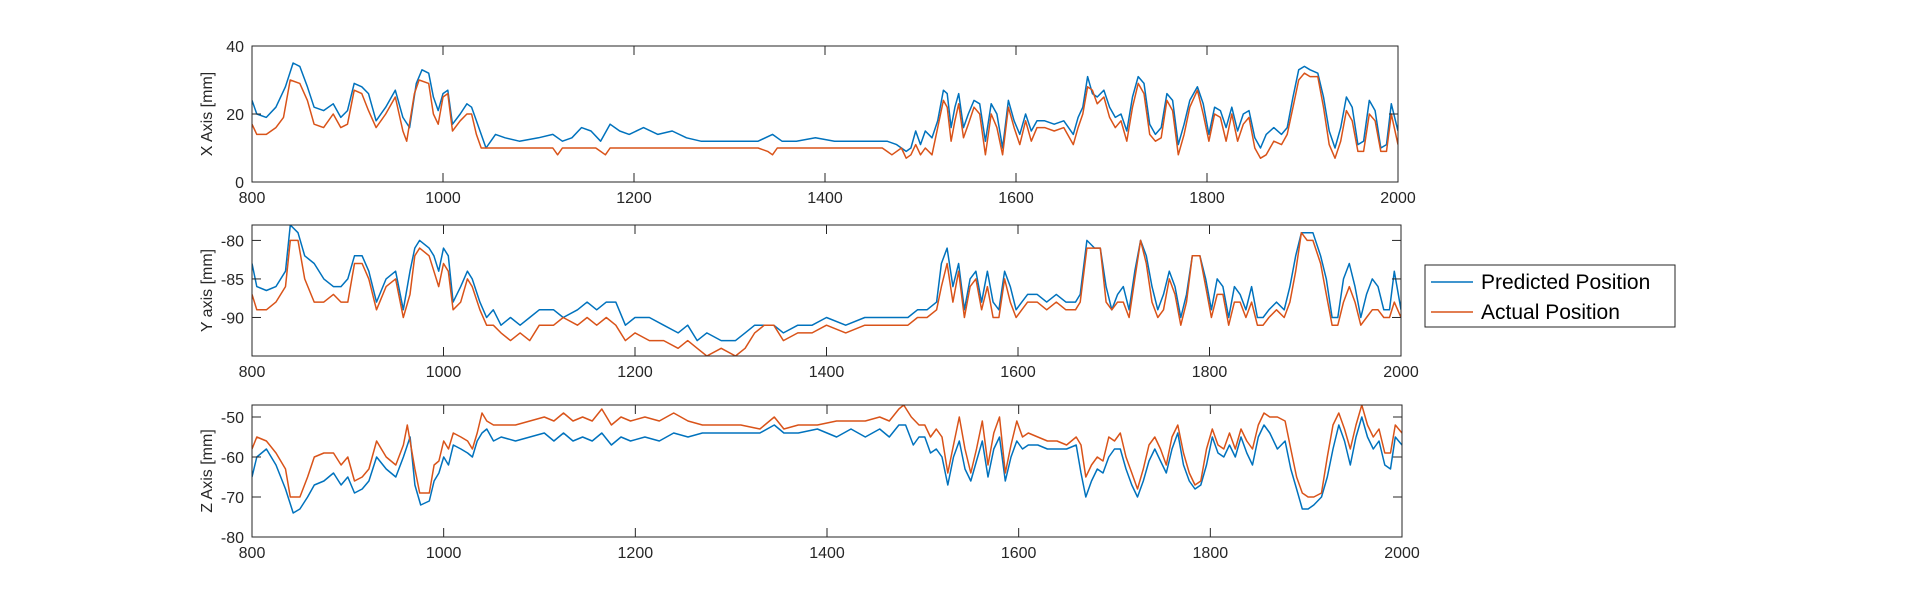 The image size is (1920, 596). What do you see at coordinates (232, 318) in the screenshot?
I see `y-tick-label: -90` at bounding box center [232, 318].